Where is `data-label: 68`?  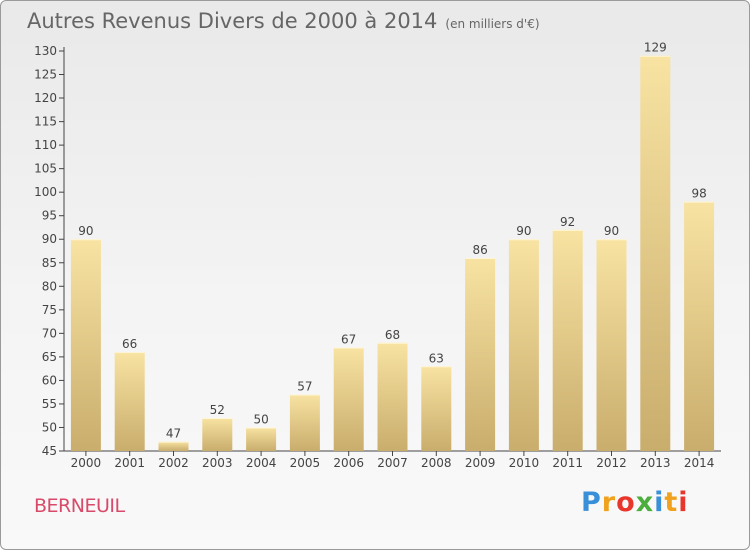
data-label: 68 is located at coordinates (392, 335).